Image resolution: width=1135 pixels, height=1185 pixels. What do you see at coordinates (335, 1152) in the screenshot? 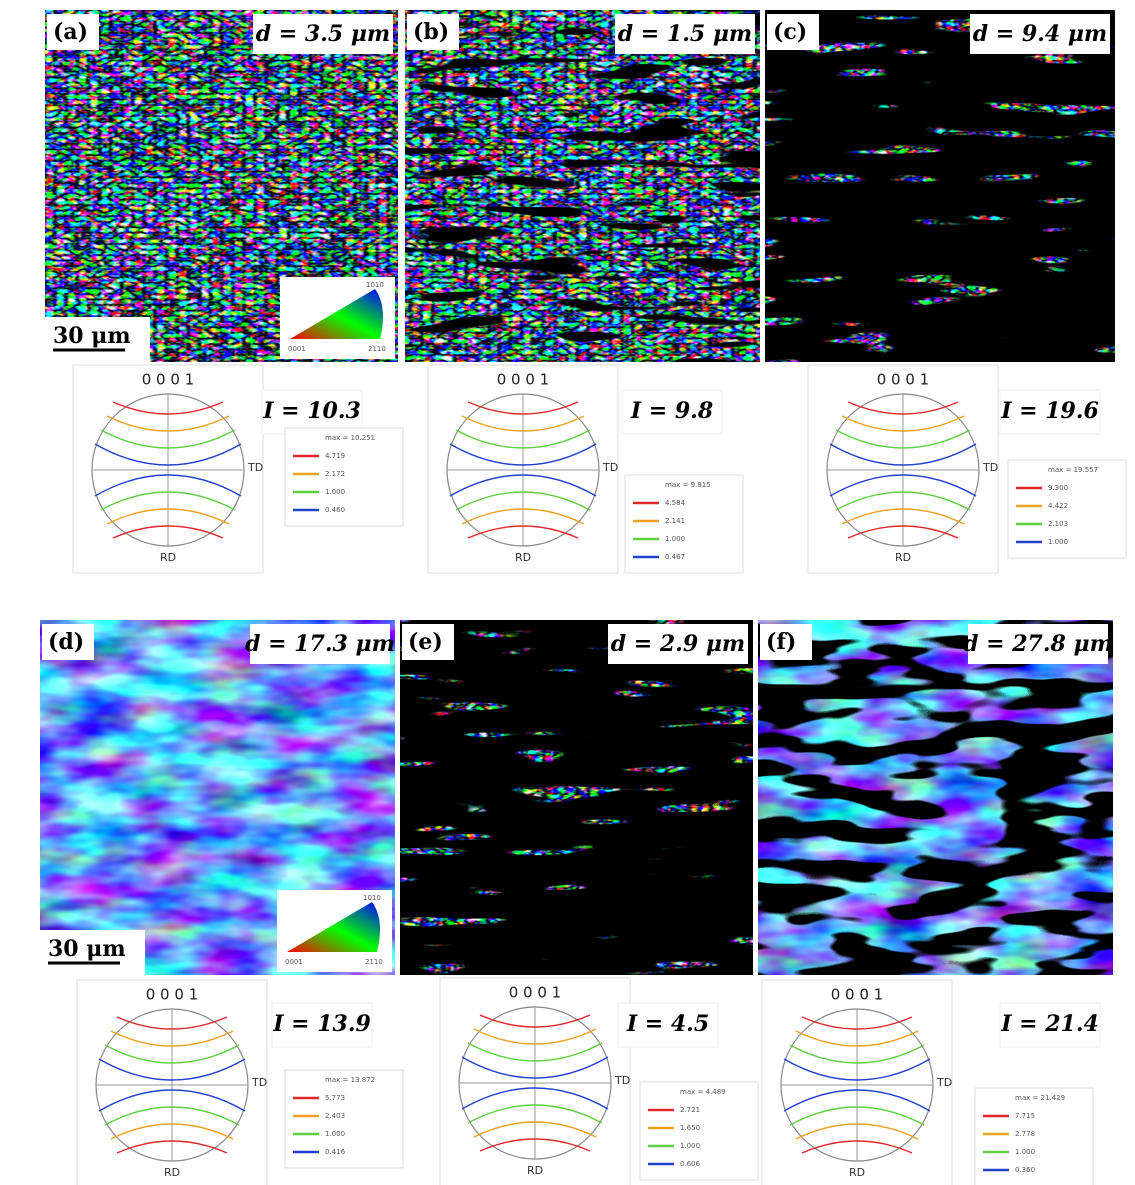
I see `legend-level: 0.416` at bounding box center [335, 1152].